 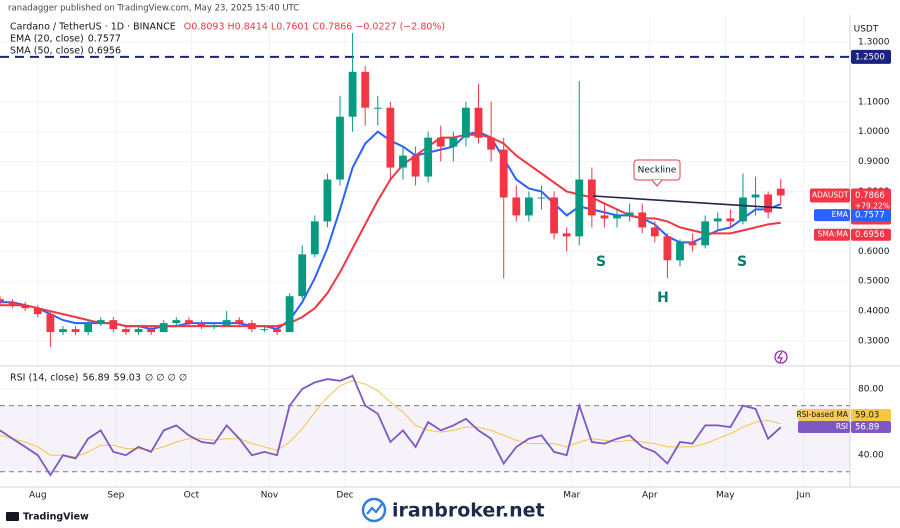 What do you see at coordinates (870, 196) in the screenshot?
I see `price-tag-label: 0.7866` at bounding box center [870, 196].